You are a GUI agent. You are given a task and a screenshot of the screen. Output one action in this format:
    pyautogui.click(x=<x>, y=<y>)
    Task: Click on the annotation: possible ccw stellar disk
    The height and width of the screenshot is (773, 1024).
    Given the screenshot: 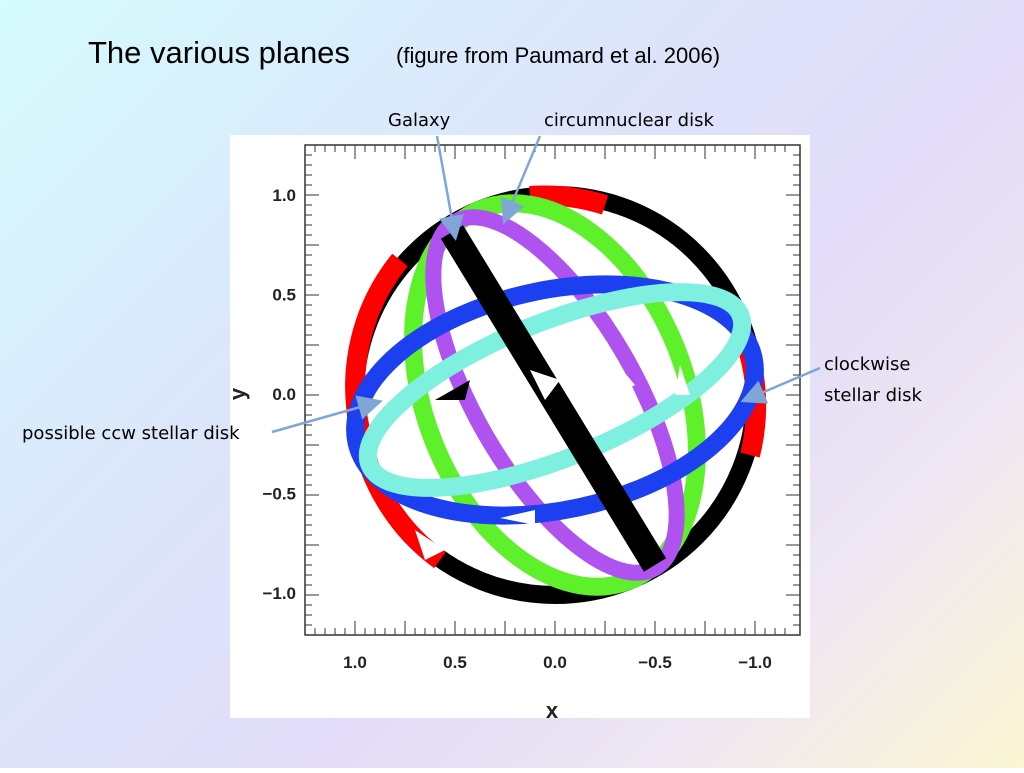 What is the action you would take?
    pyautogui.click(x=131, y=433)
    